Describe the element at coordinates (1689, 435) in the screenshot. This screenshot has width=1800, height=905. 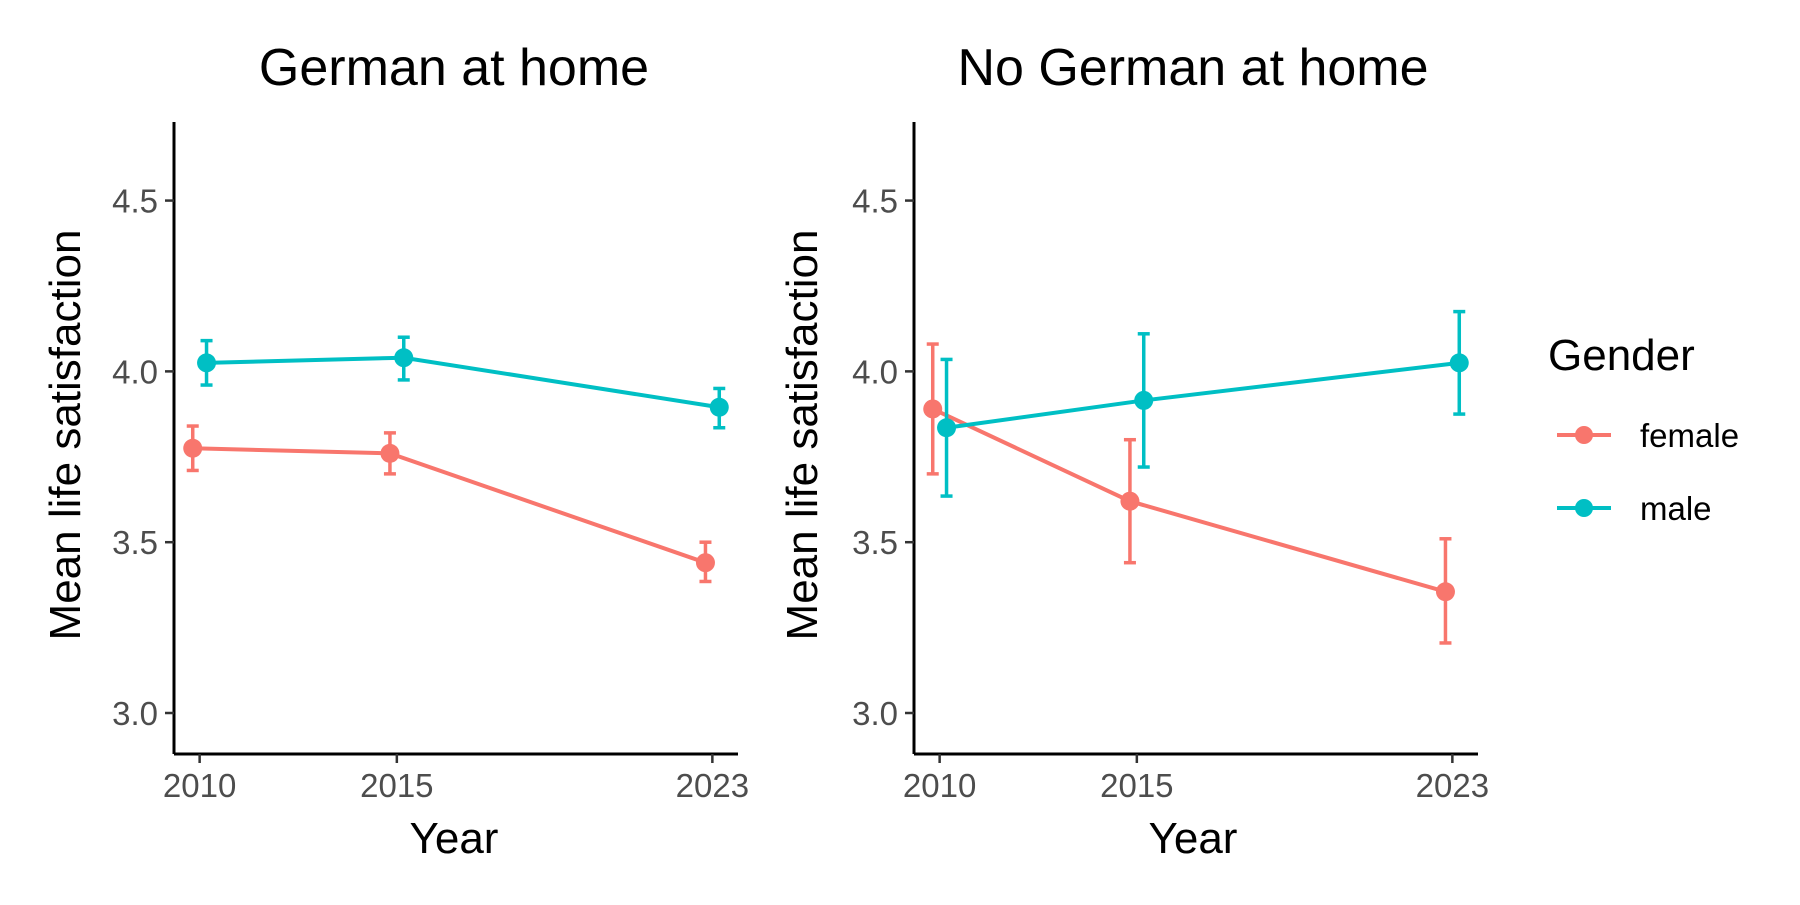
I see `legend-label: female` at that location.